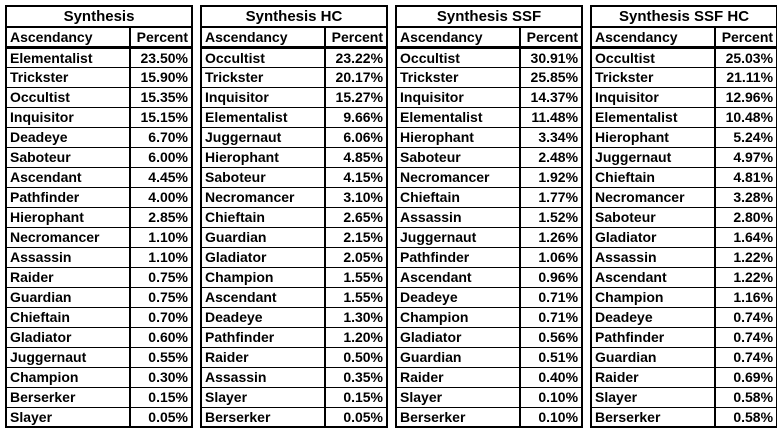 The image size is (777, 436). I want to click on column-header-percent: Percent, so click(746, 38).